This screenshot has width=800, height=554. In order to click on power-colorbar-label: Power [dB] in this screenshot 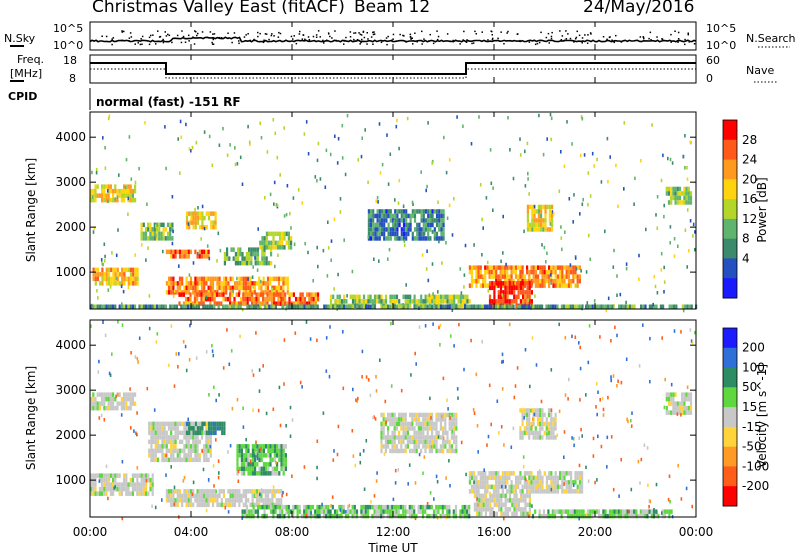, I will do `click(762, 209)`.